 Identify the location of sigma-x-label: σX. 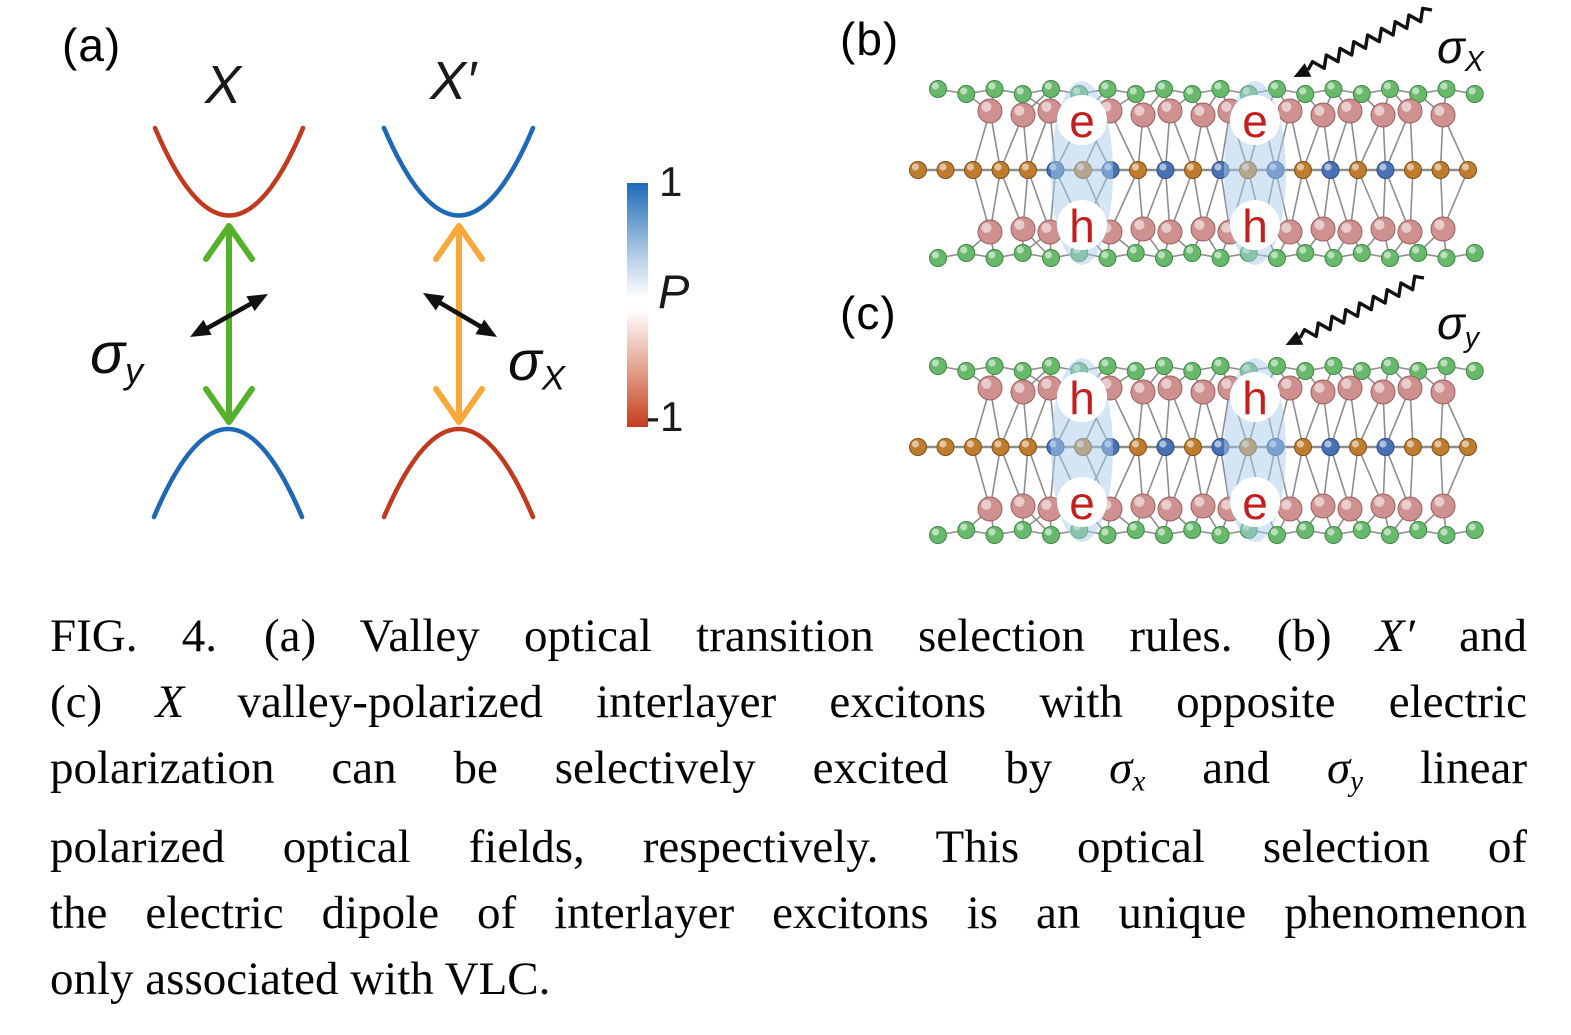
(536, 363).